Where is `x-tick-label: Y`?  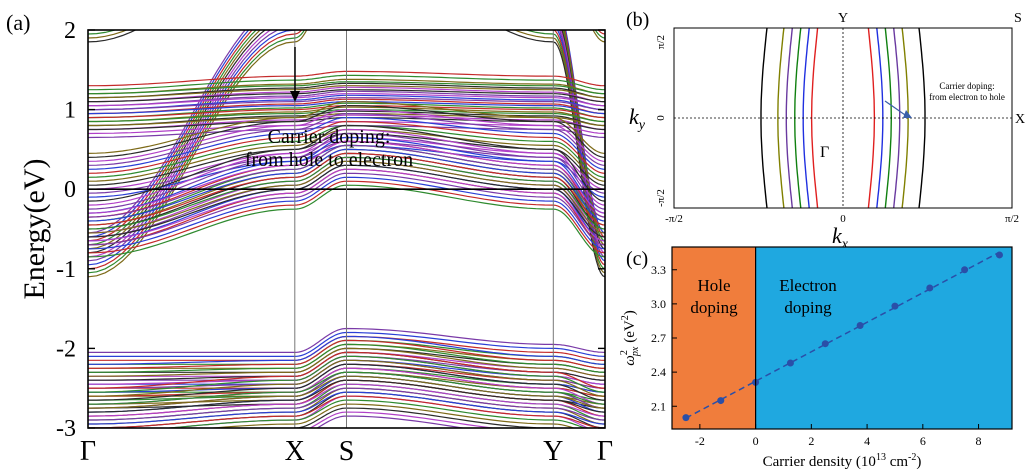 x-tick-label: Y is located at coordinates (553, 451).